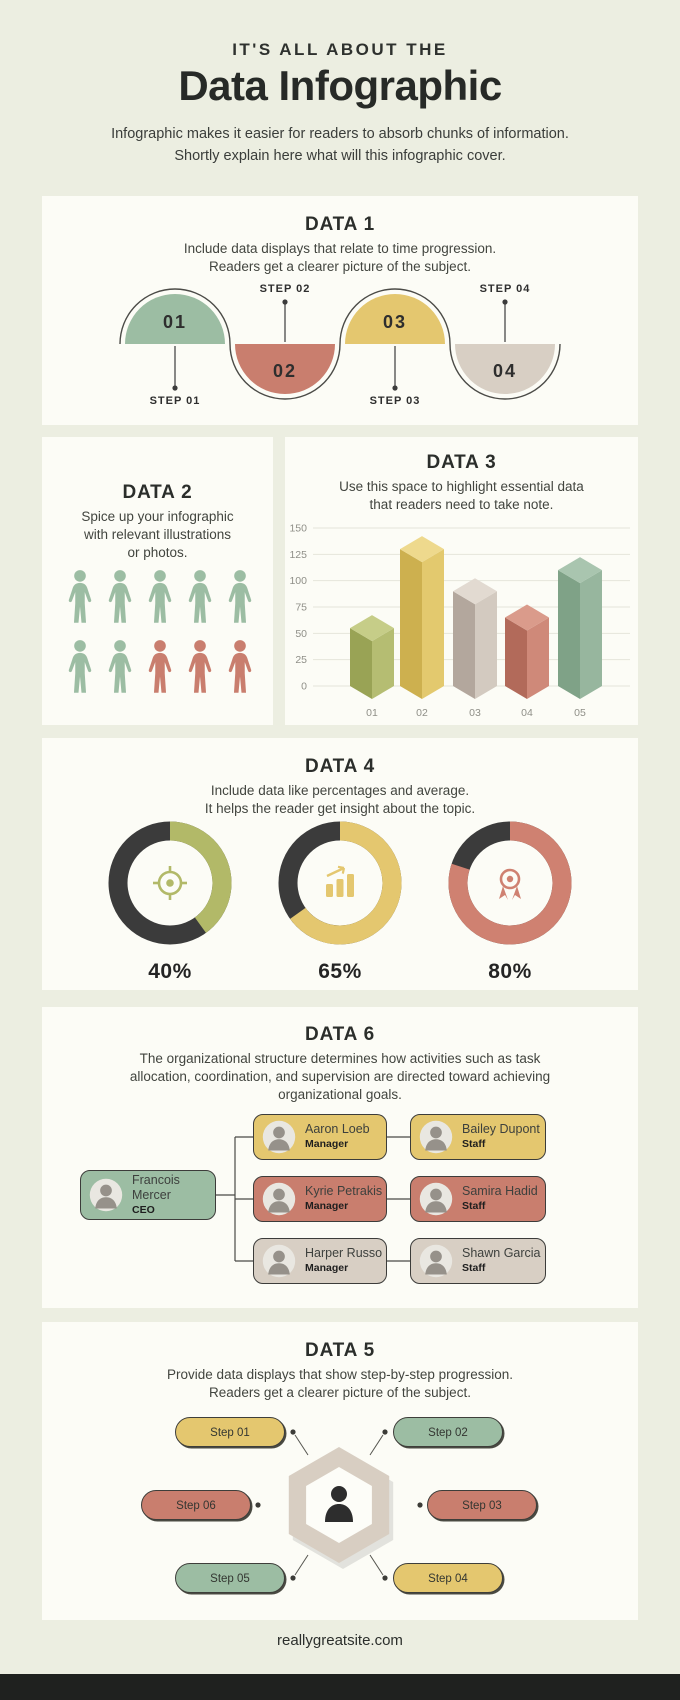 This screenshot has width=680, height=1700. I want to click on award-icon, so click(510, 884).